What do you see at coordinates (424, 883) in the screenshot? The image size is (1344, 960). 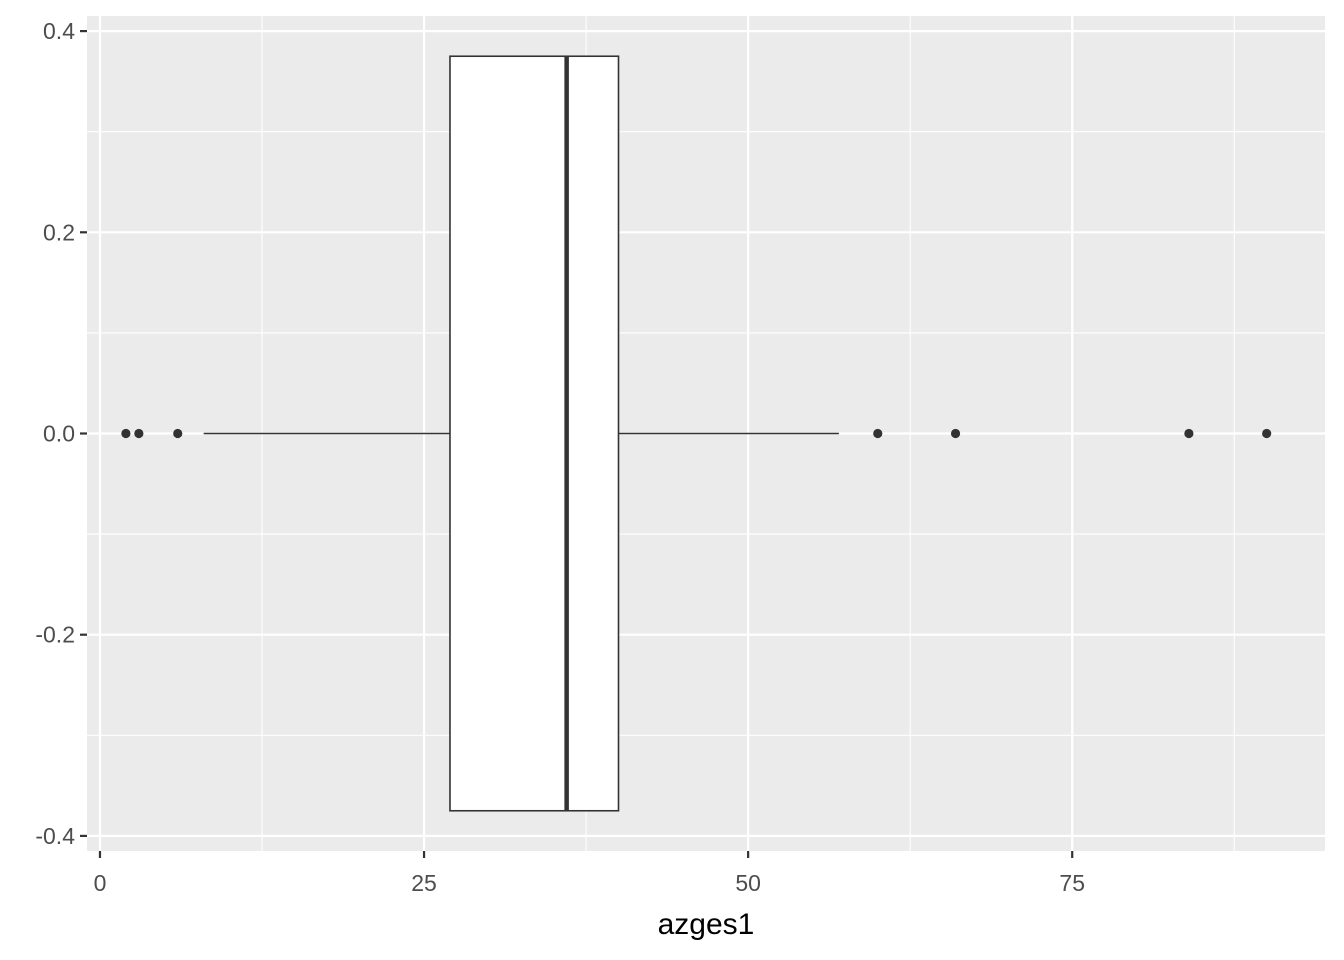 I see `x-tick-label: 25` at bounding box center [424, 883].